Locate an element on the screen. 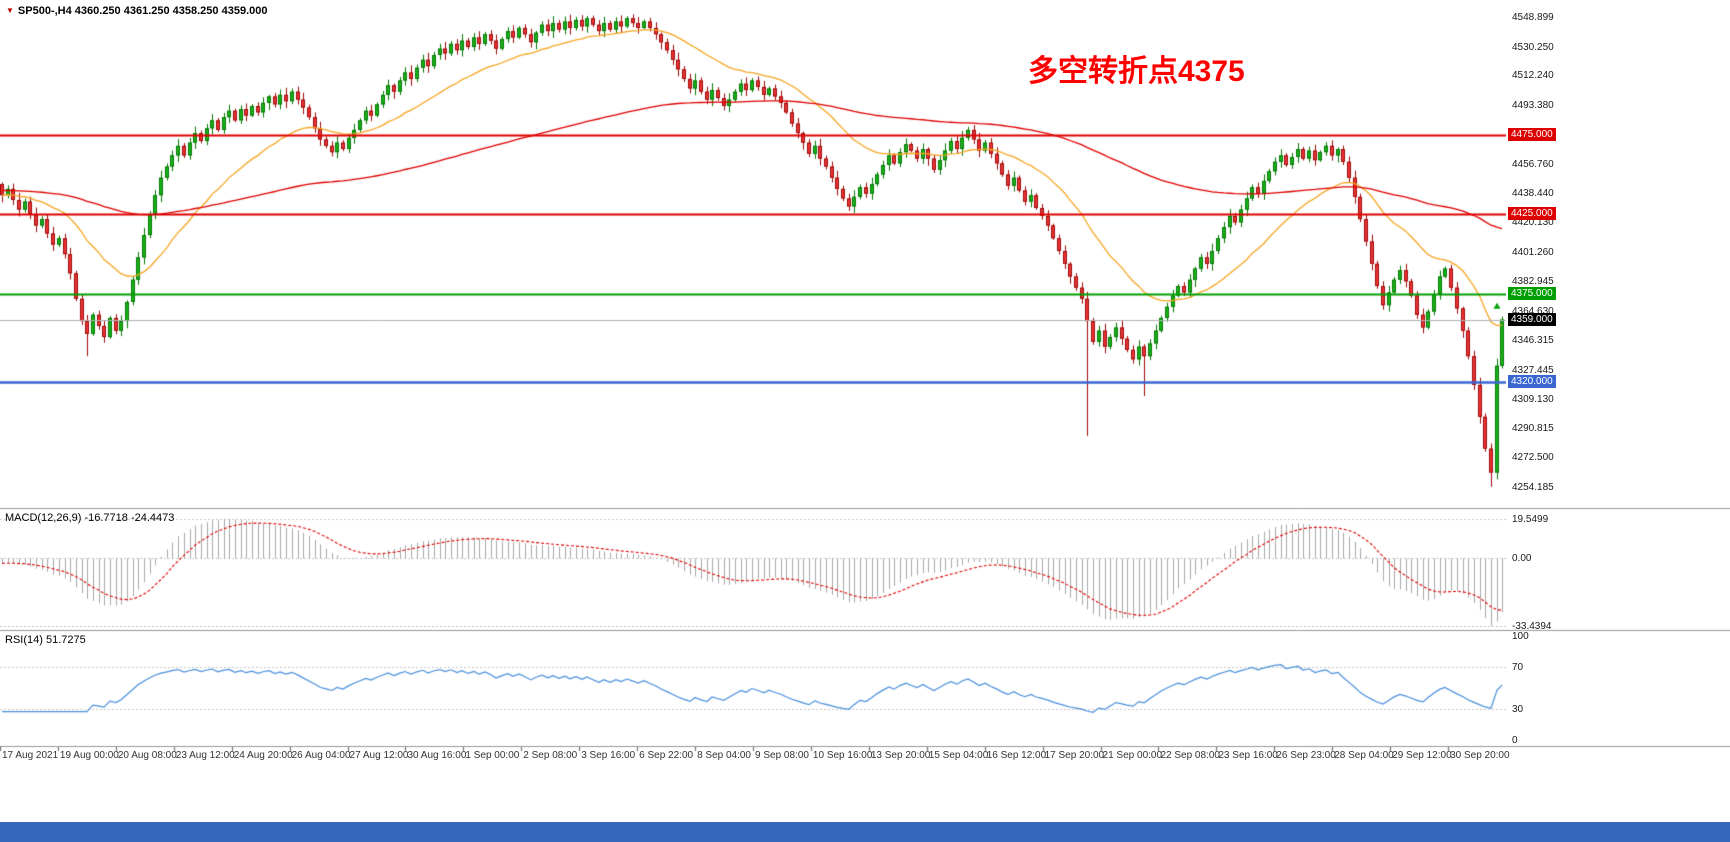 The width and height of the screenshot is (1730, 842). time-axis-label: 20 Aug 08:00 is located at coordinates (147, 755).